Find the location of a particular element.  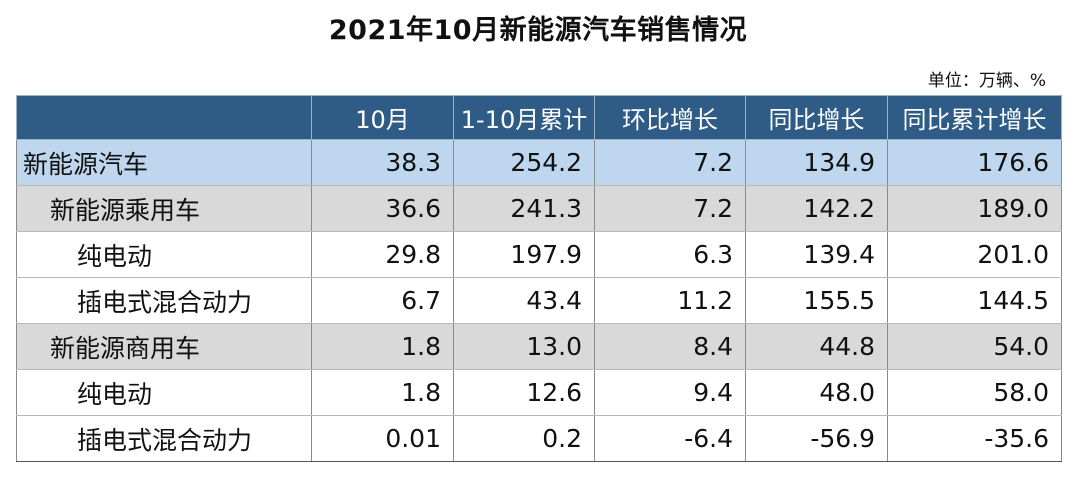

table-row: 新能源乘用车 36.6 241.3 7.2 142.2 189.0 is located at coordinates (539, 208).